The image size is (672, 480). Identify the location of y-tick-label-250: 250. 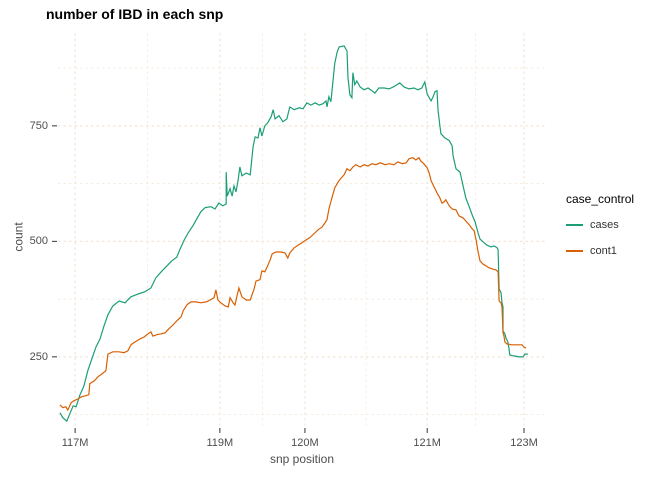
(38, 356).